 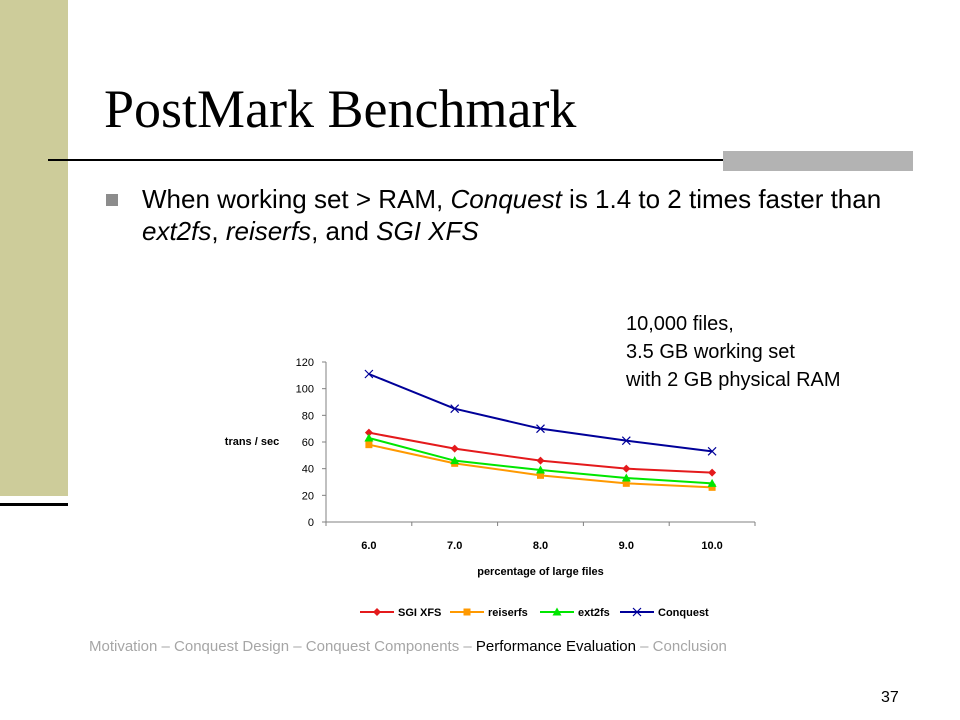 What do you see at coordinates (305, 390) in the screenshot?
I see `y-tick-label: 100` at bounding box center [305, 390].